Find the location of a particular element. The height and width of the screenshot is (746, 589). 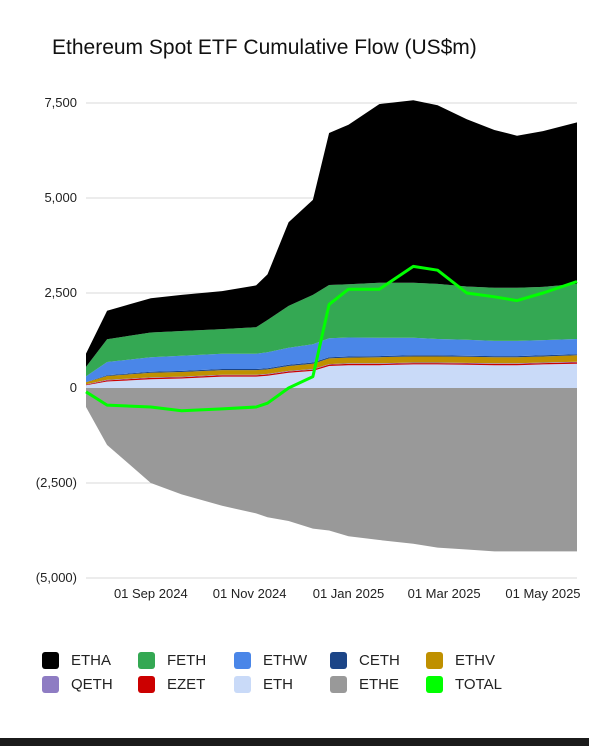

legend-item-ethe: ETHE is located at coordinates (378, 684).